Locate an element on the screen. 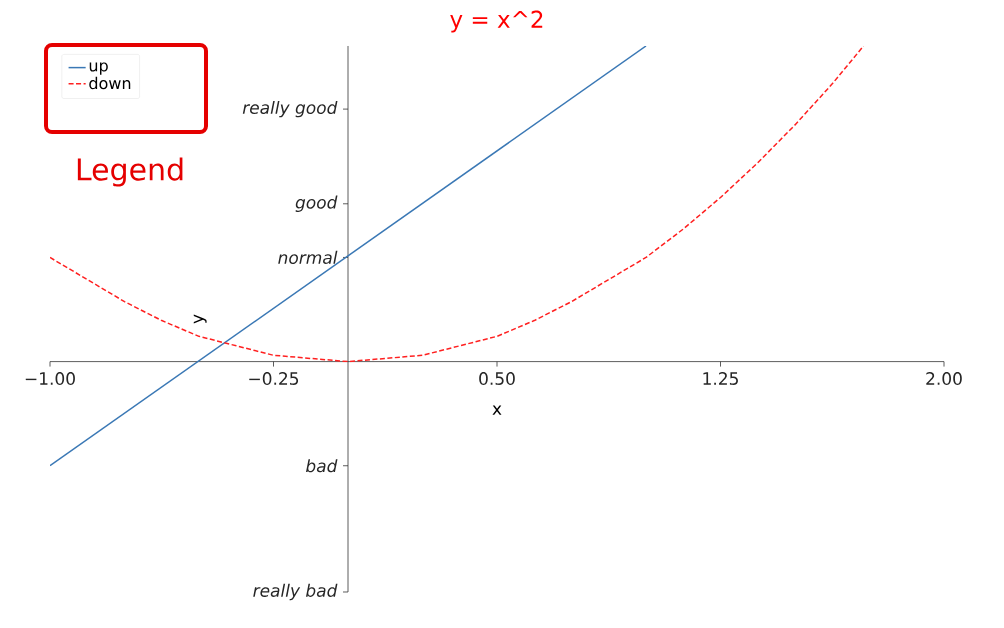 Image resolution: width=1004 pixels, height=628 pixels. x-tick-label: 1.25 is located at coordinates (720, 378).